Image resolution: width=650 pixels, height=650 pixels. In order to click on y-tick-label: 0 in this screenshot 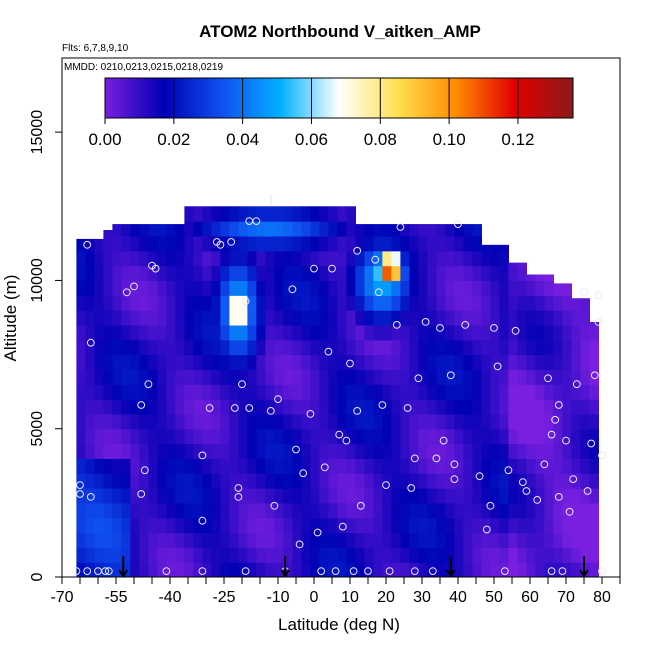, I will do `click(37, 576)`.